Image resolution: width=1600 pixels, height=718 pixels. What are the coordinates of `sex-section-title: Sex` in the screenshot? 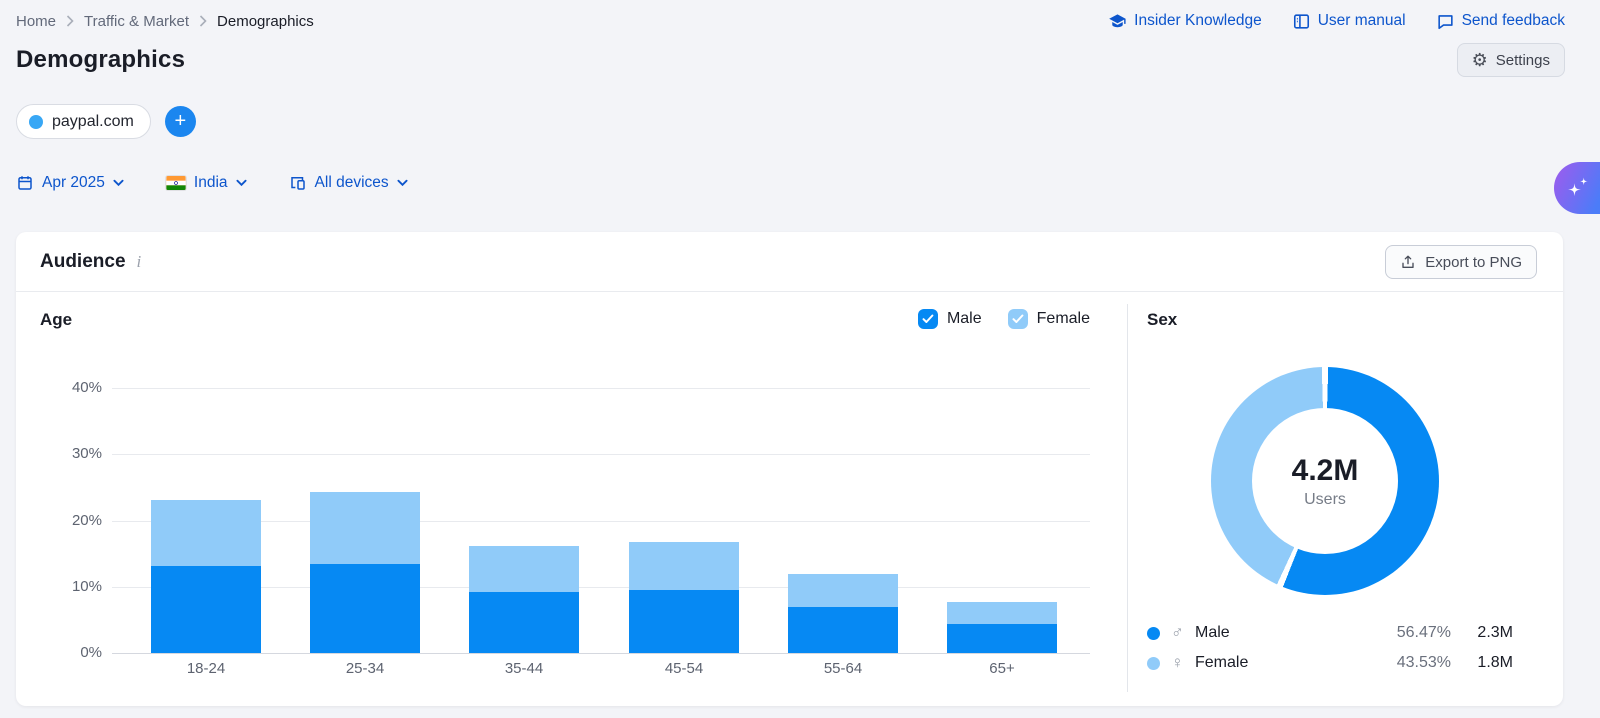 It's located at (1162, 319).